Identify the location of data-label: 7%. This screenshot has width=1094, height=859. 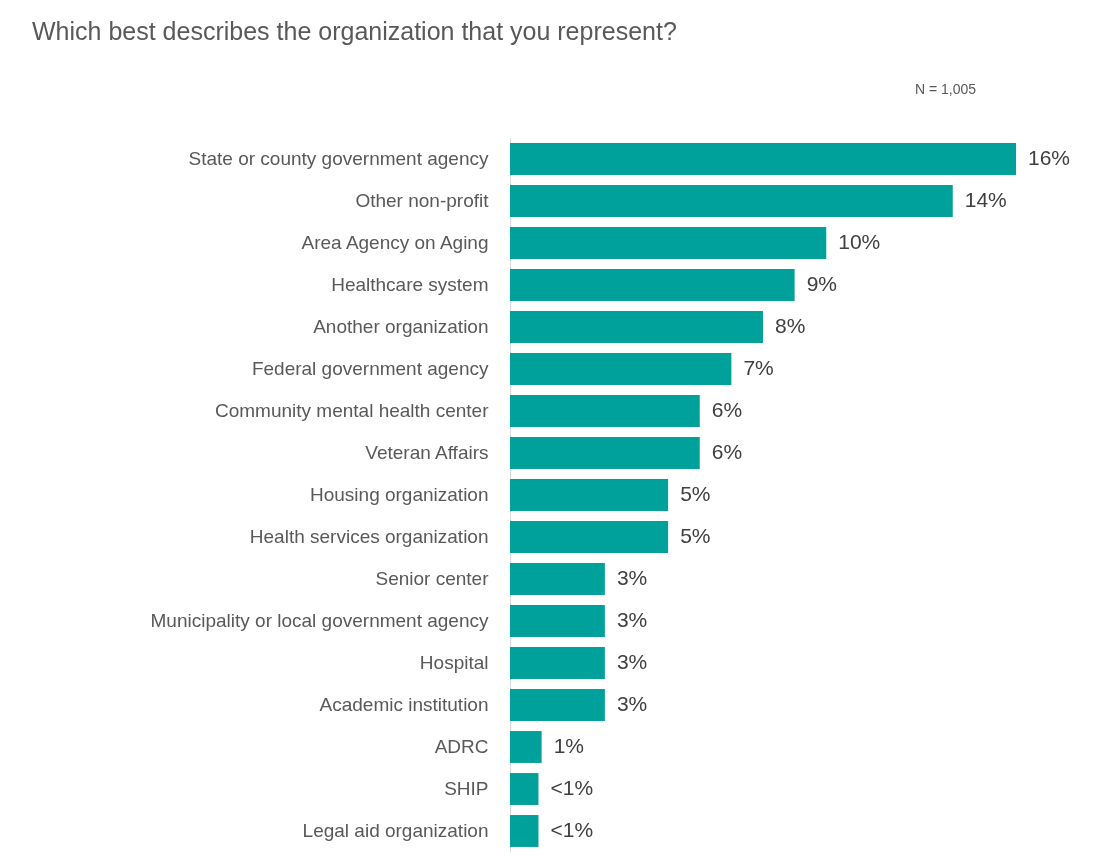
(758, 367).